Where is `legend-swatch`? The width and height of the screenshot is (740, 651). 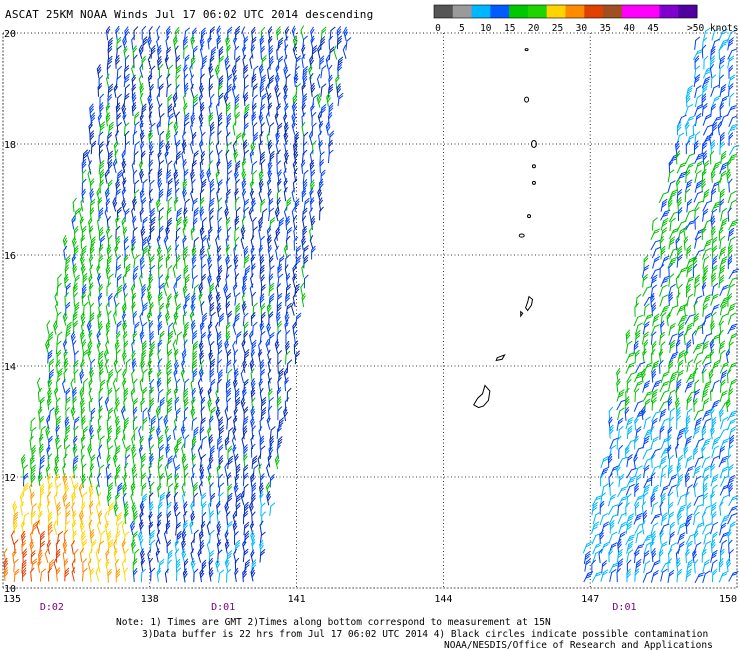
legend-swatch is located at coordinates (688, 11).